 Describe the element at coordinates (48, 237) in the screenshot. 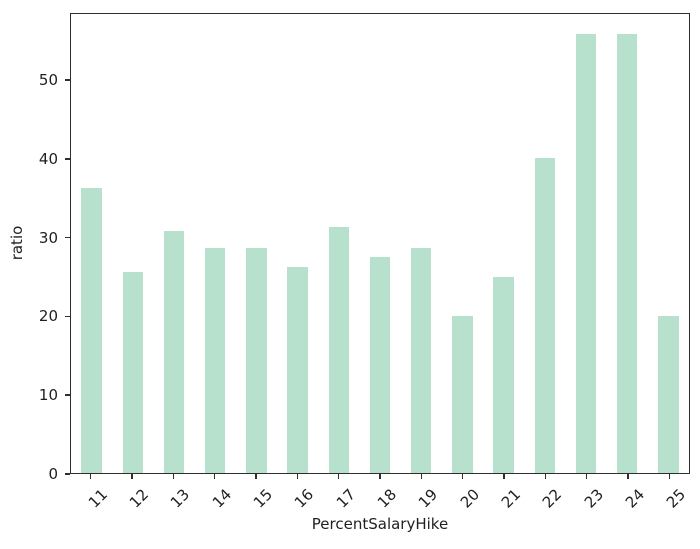

I see `y-tick-label: 30` at that location.